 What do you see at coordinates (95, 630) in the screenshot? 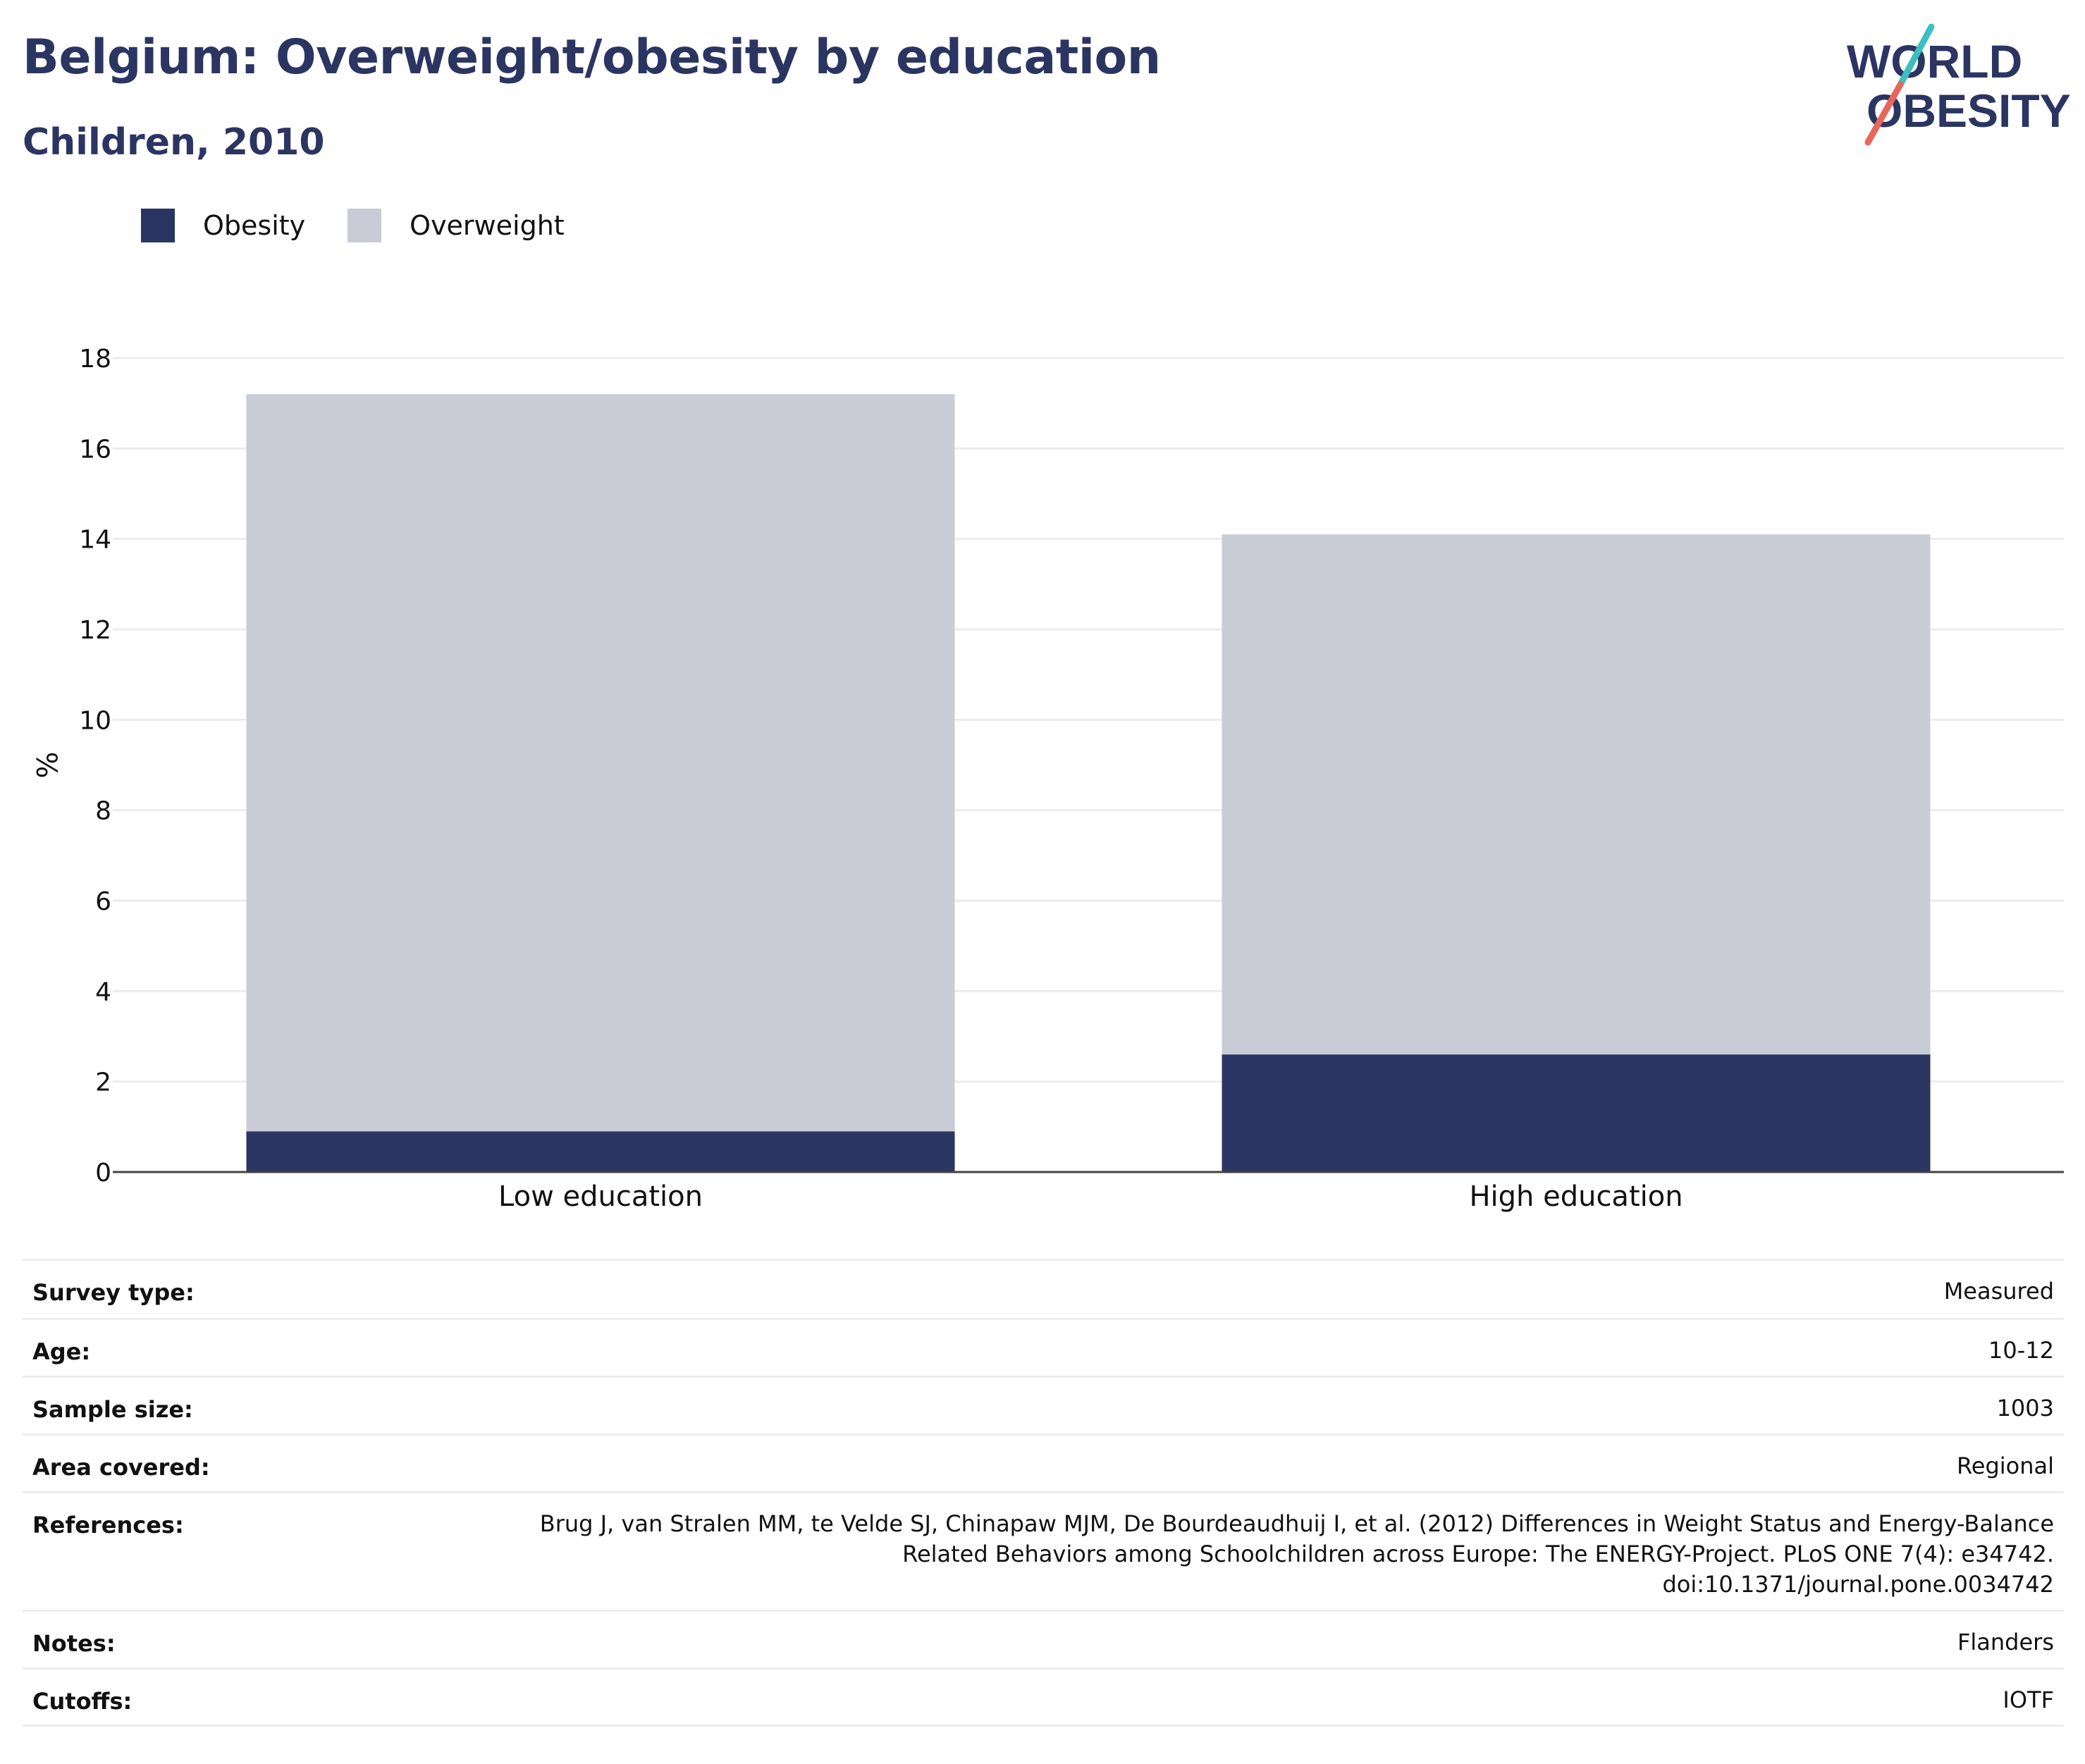
I see `y-tick-label: 12` at bounding box center [95, 630].